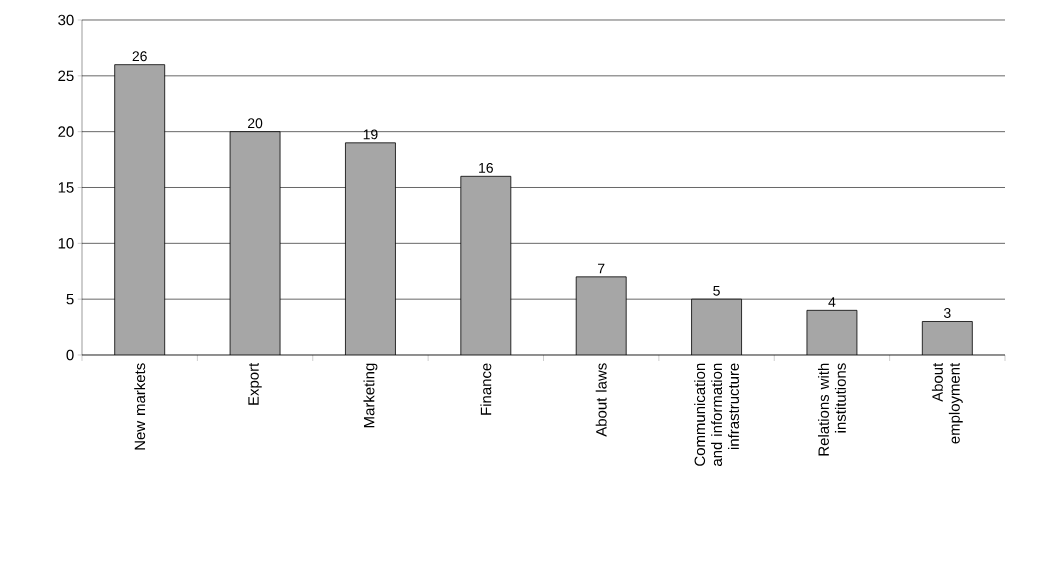  I want to click on y-tick-label: 20, so click(66, 131).